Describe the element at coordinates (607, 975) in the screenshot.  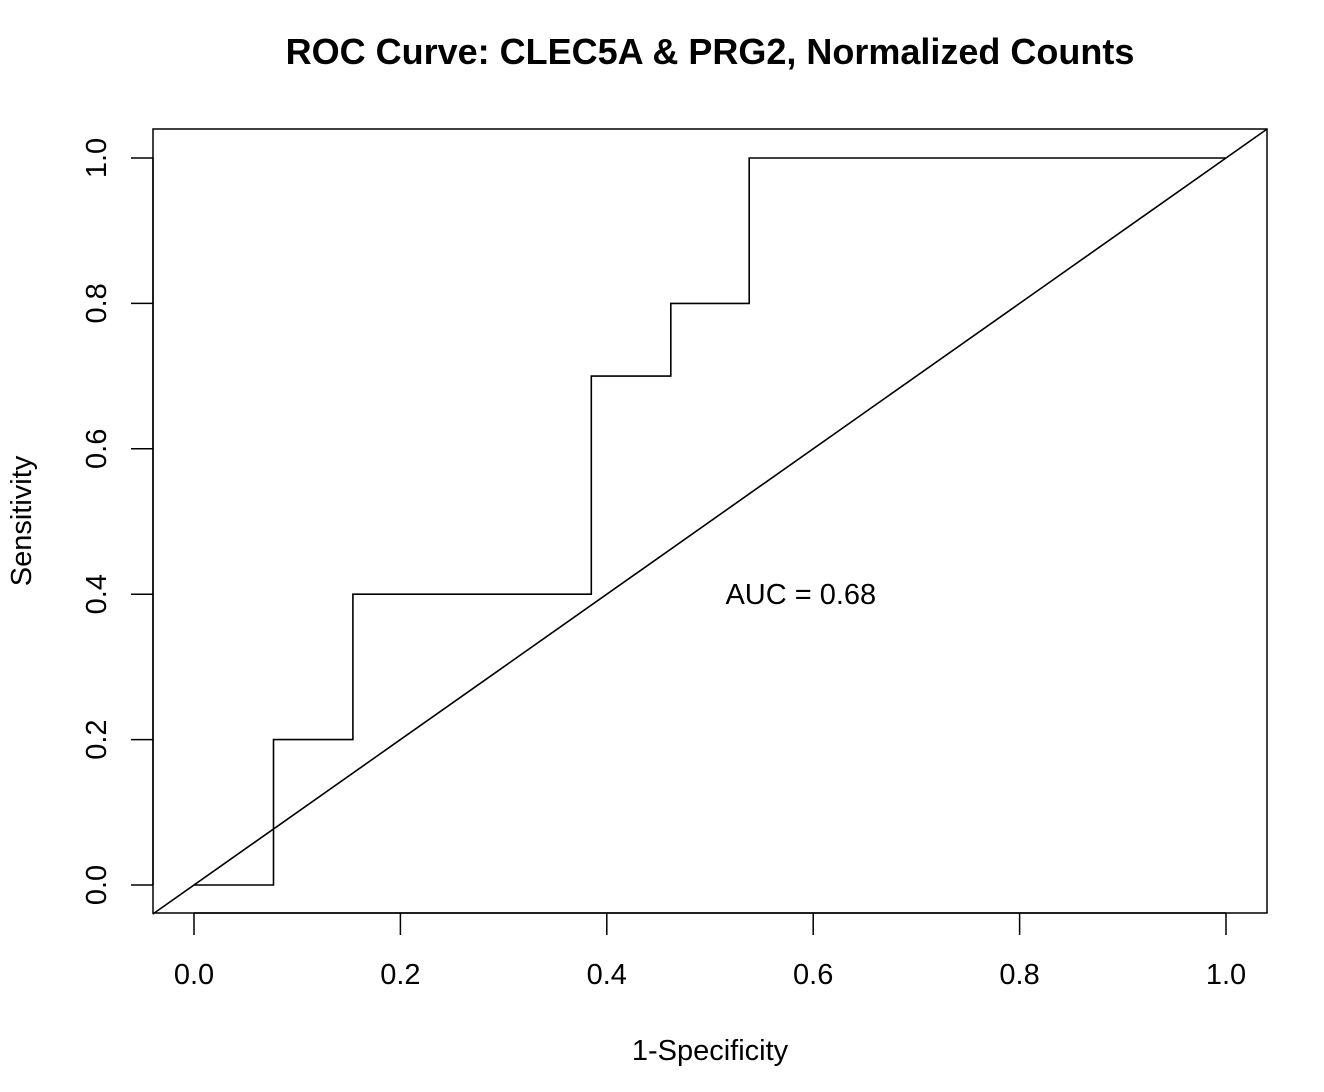
I see `x-tick-label: 0.4` at that location.